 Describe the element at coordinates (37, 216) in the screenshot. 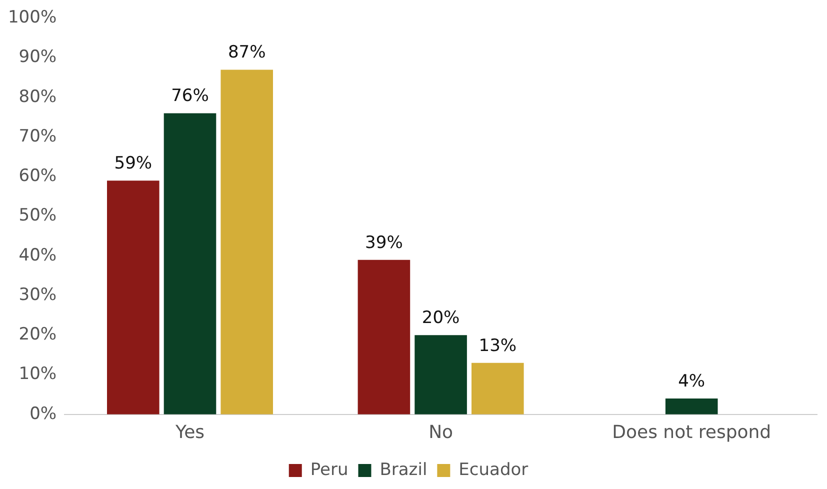

I see `y-tick-label: 50%` at that location.